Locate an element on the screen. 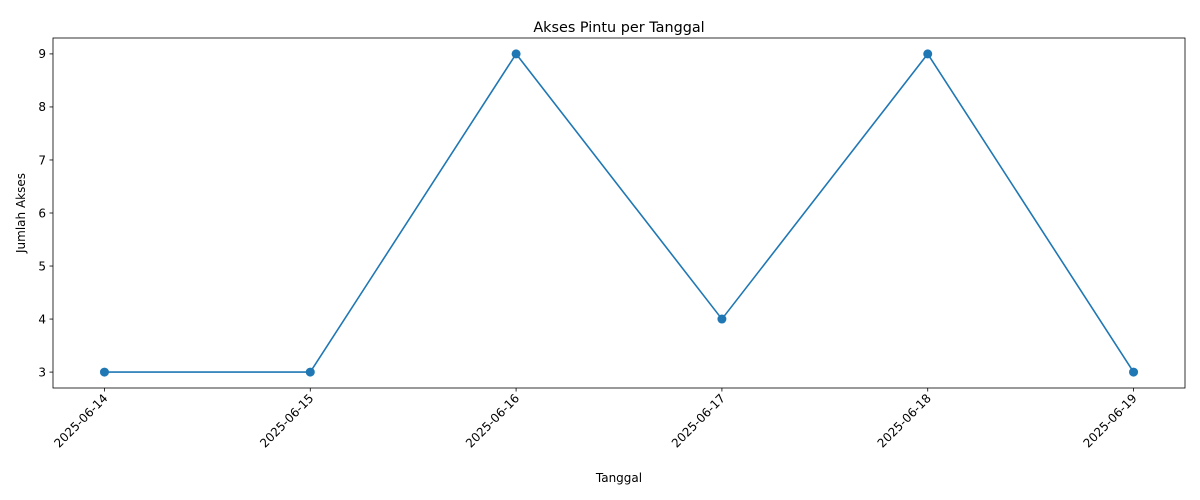  x-tick-label: 2025-06-14 is located at coordinates (80, 420).